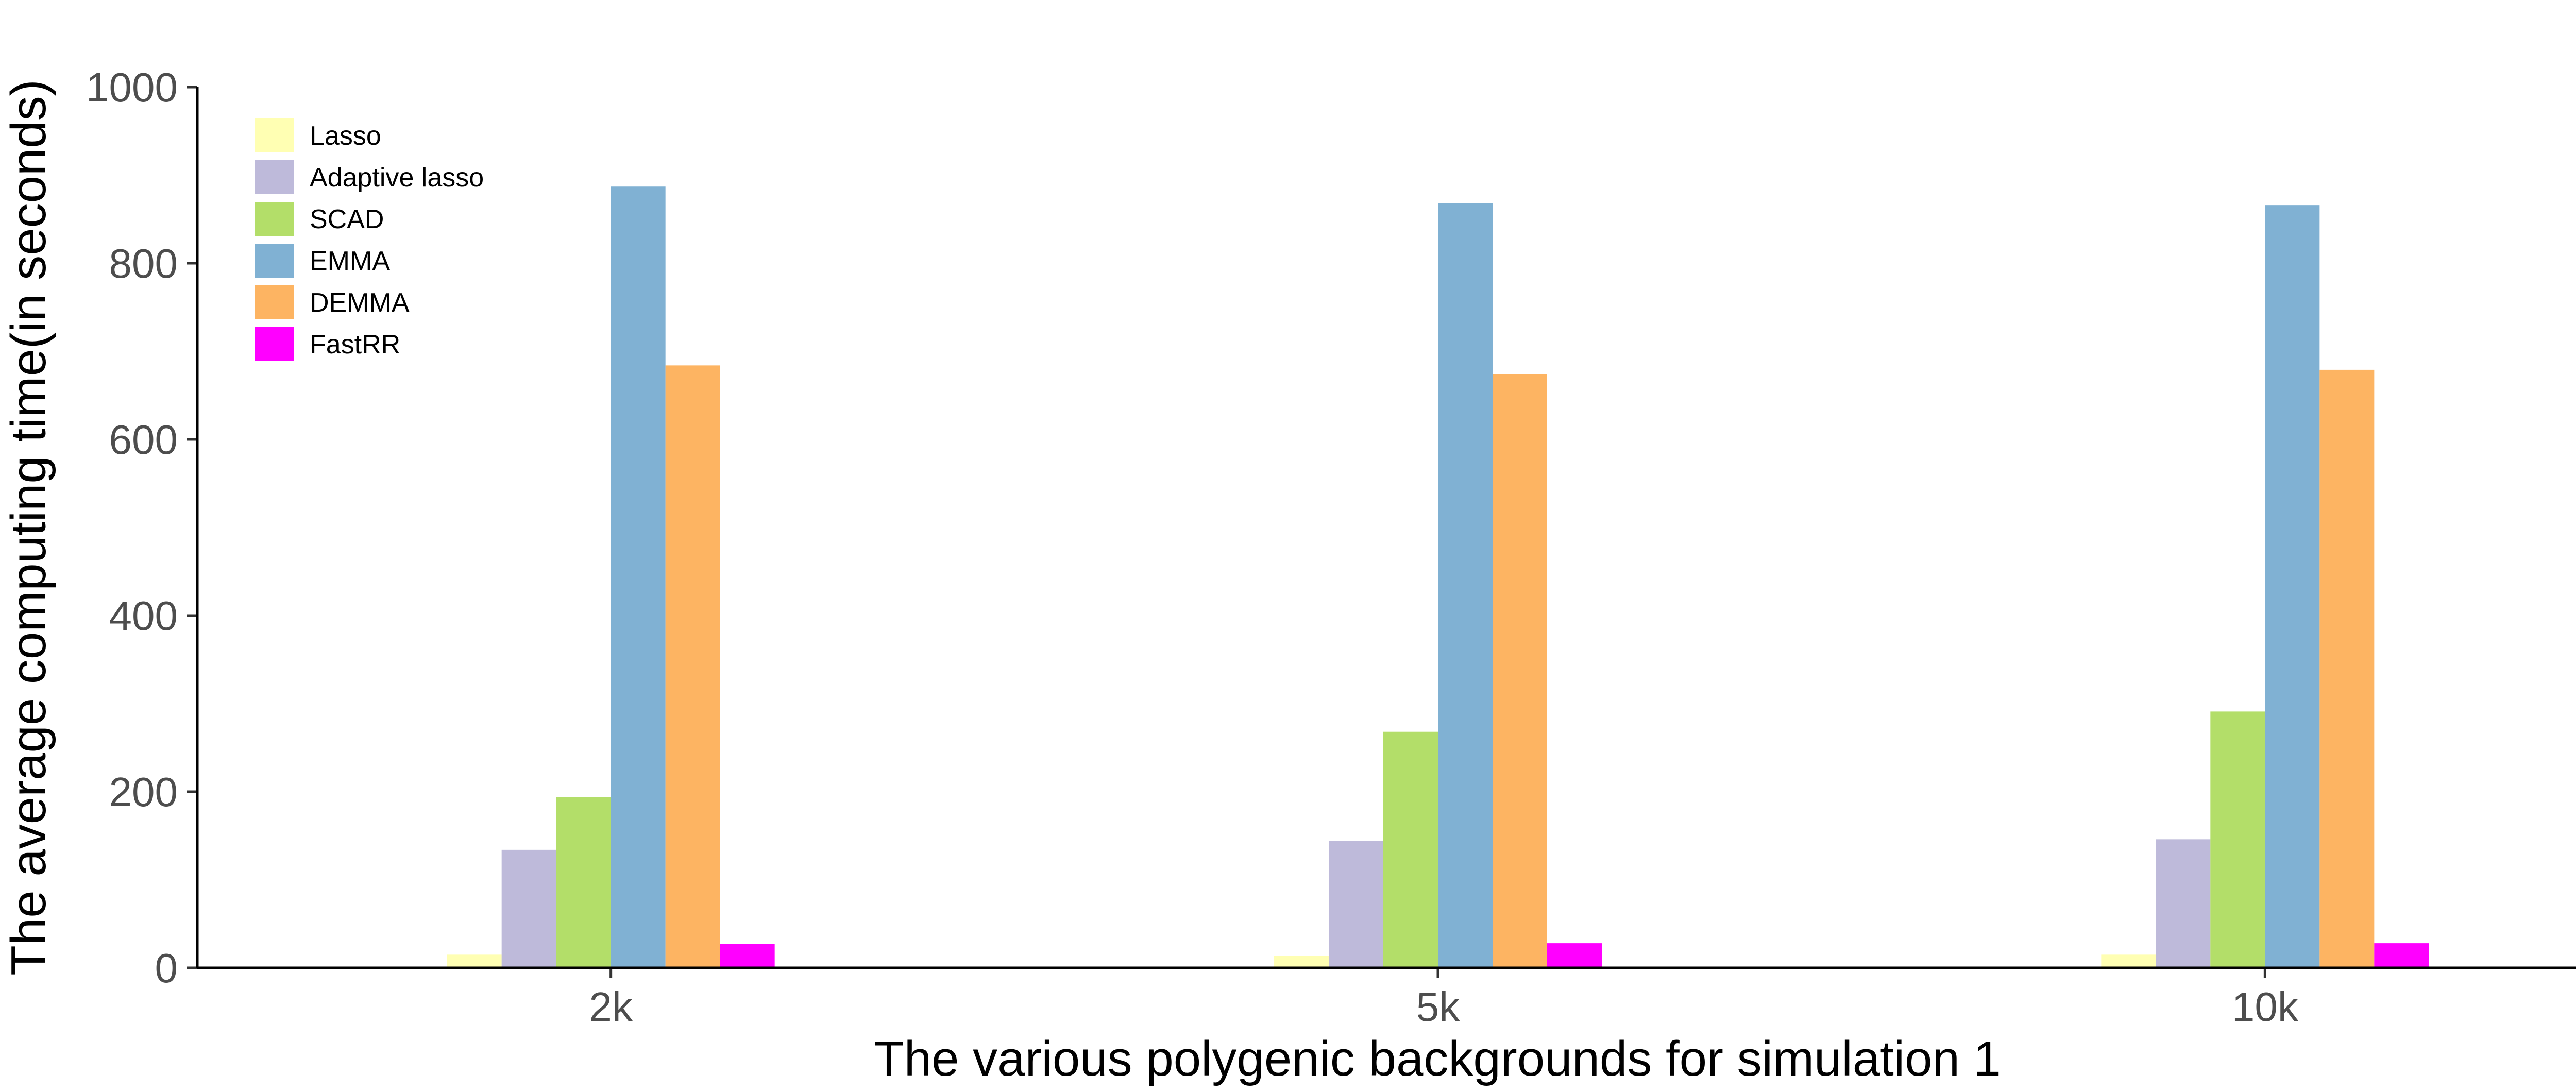 The width and height of the screenshot is (2576, 1092). Describe the element at coordinates (369, 239) in the screenshot. I see `legend: Lasso Adaptive lasso SCAD EMMA DEMMA FastRR` at that location.